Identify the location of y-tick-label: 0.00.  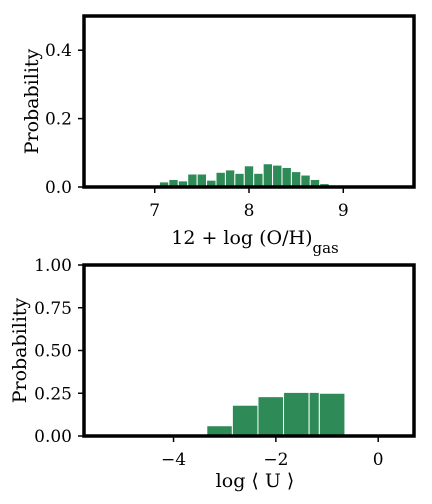
(53, 437).